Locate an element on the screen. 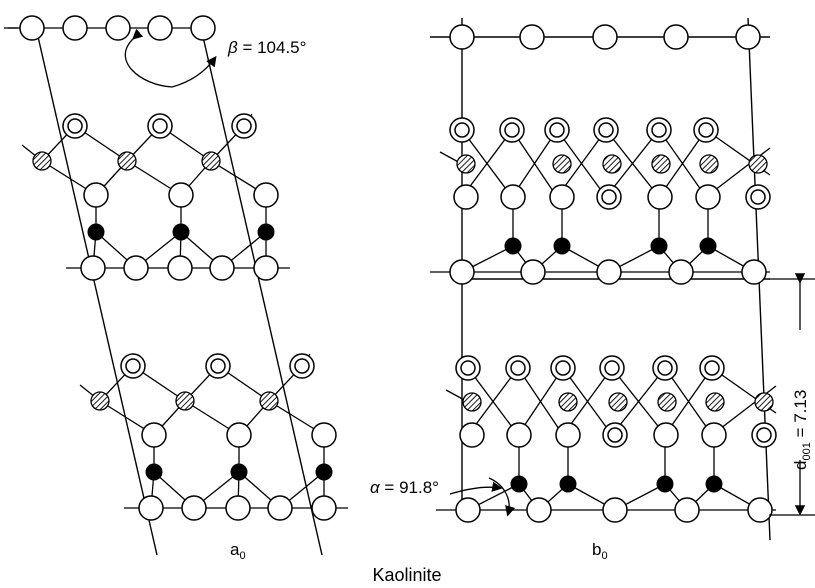 The height and width of the screenshot is (588, 815). cell-edge-right is located at coordinates (261, 291).